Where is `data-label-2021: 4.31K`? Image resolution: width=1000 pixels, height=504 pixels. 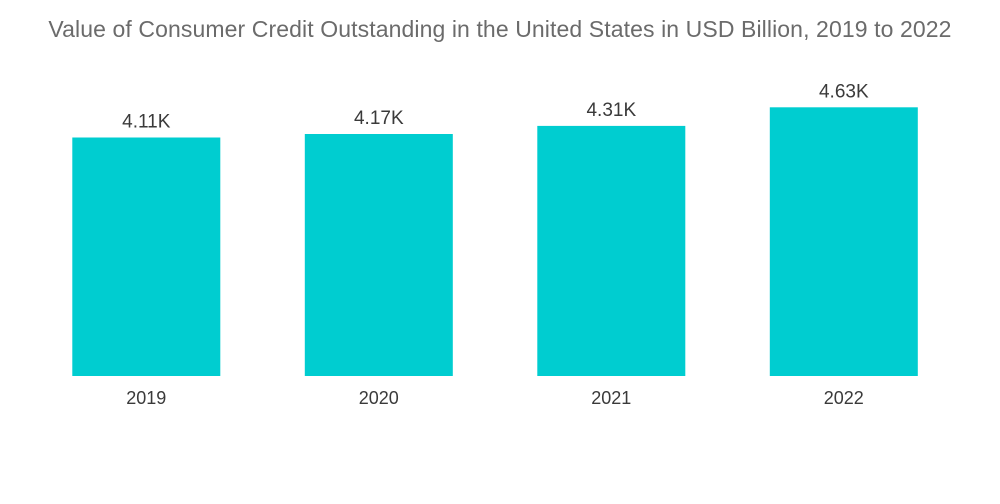
data-label-2021: 4.31K is located at coordinates (611, 110).